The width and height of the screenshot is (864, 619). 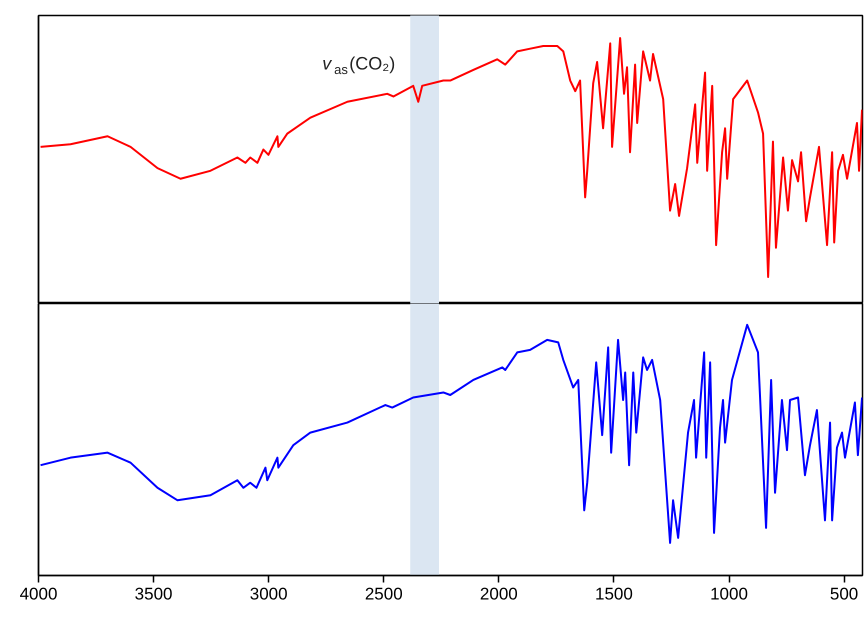 I want to click on x-tick-label: 1000, so click(x=729, y=594).